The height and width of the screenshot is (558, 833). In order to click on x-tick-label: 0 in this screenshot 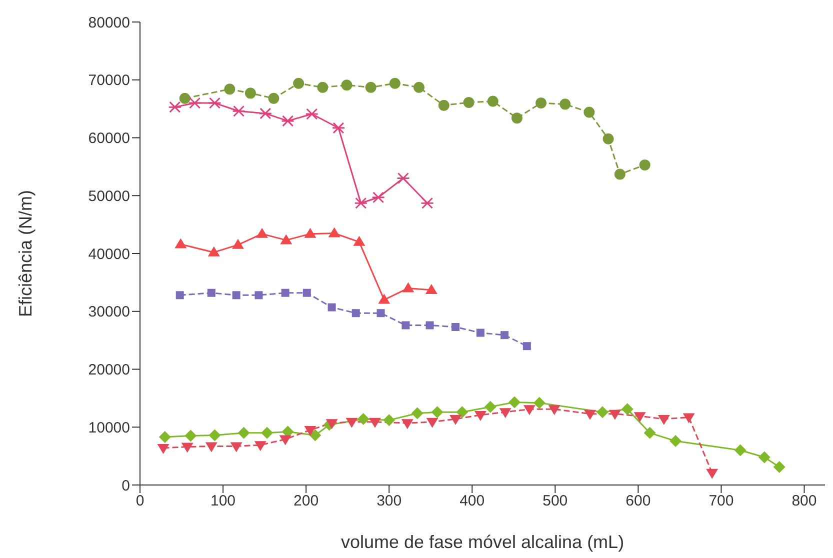, I will do `click(140, 501)`.